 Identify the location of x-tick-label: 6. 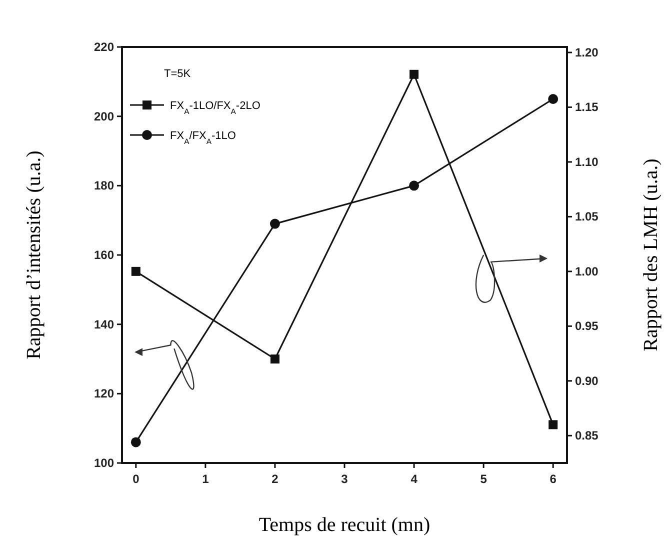
(553, 479).